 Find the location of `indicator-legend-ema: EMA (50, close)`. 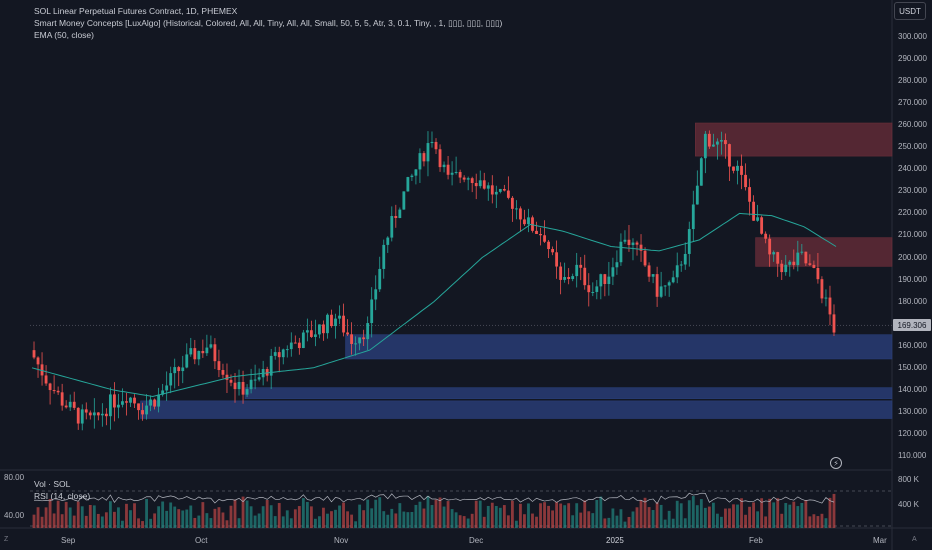

indicator-legend-ema: EMA (50, close) is located at coordinates (64, 35).